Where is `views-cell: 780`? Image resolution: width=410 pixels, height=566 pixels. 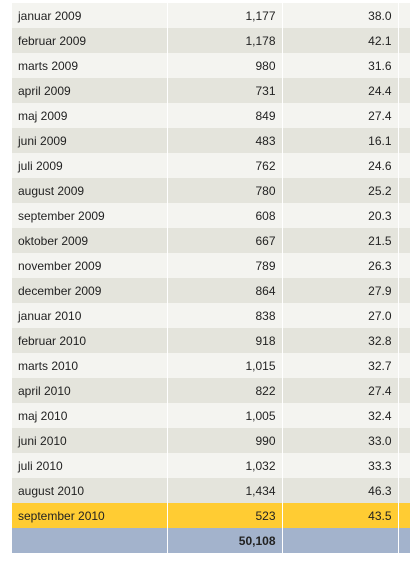
views-cell: 780 is located at coordinates (225, 190).